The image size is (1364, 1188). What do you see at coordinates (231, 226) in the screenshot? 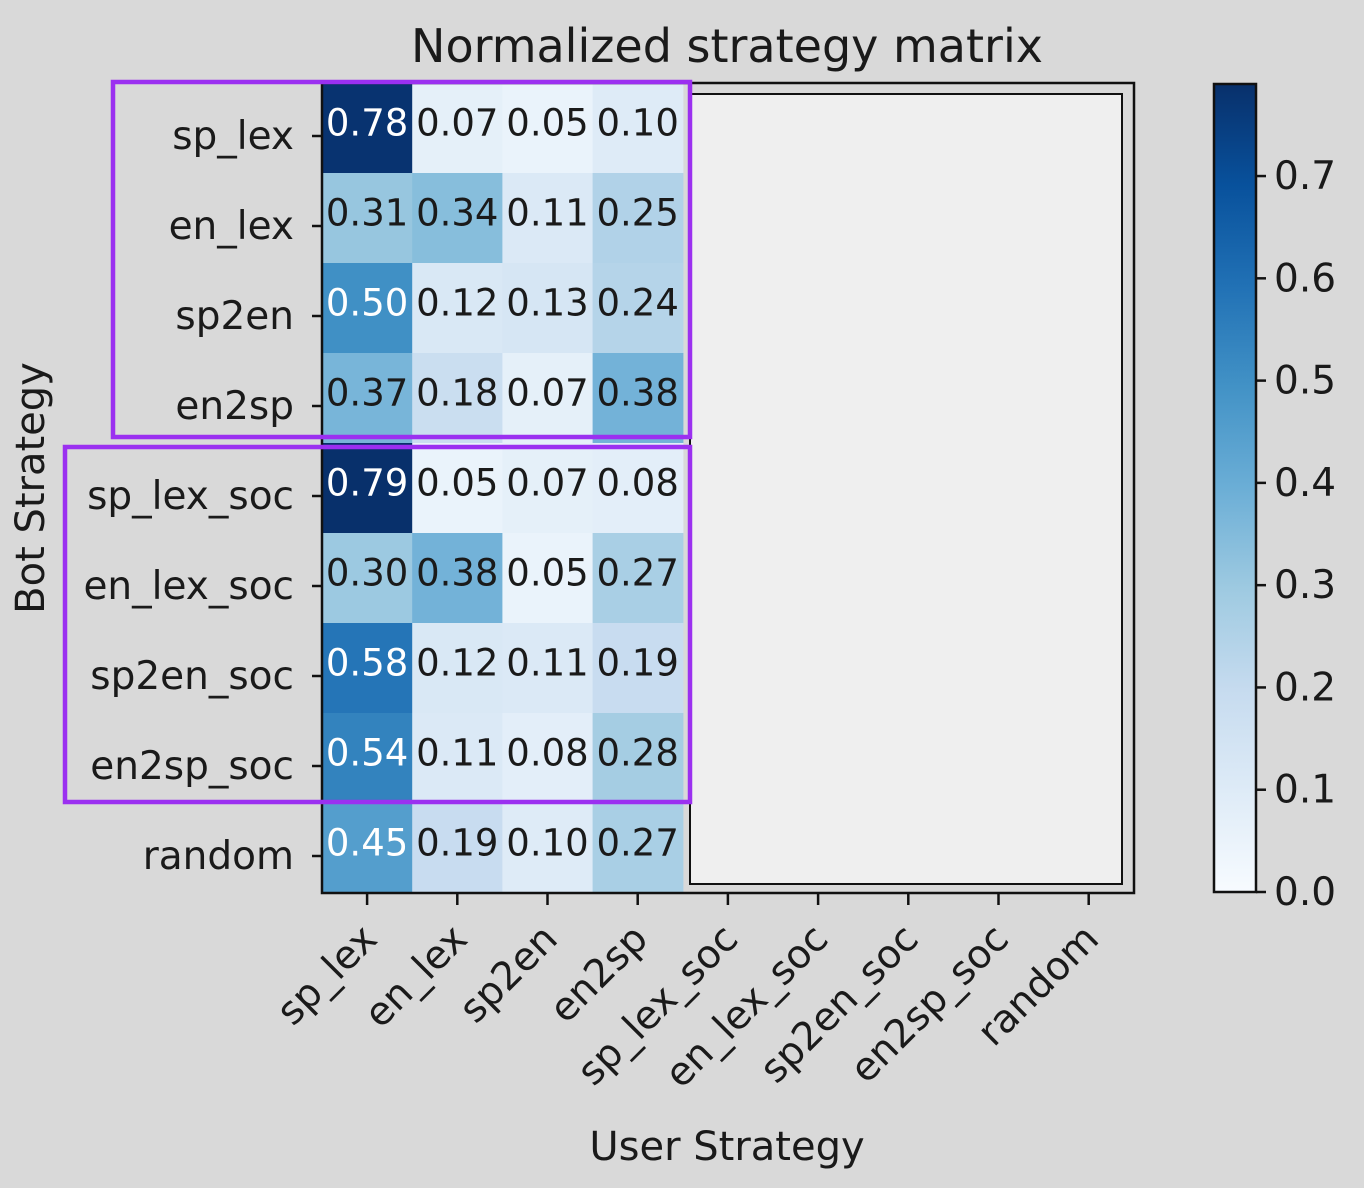
I see `y-tick-label: en_lex` at bounding box center [231, 226].